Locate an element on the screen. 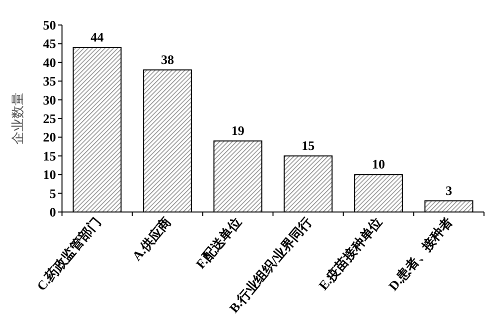  data-label: 38 is located at coordinates (167, 59).